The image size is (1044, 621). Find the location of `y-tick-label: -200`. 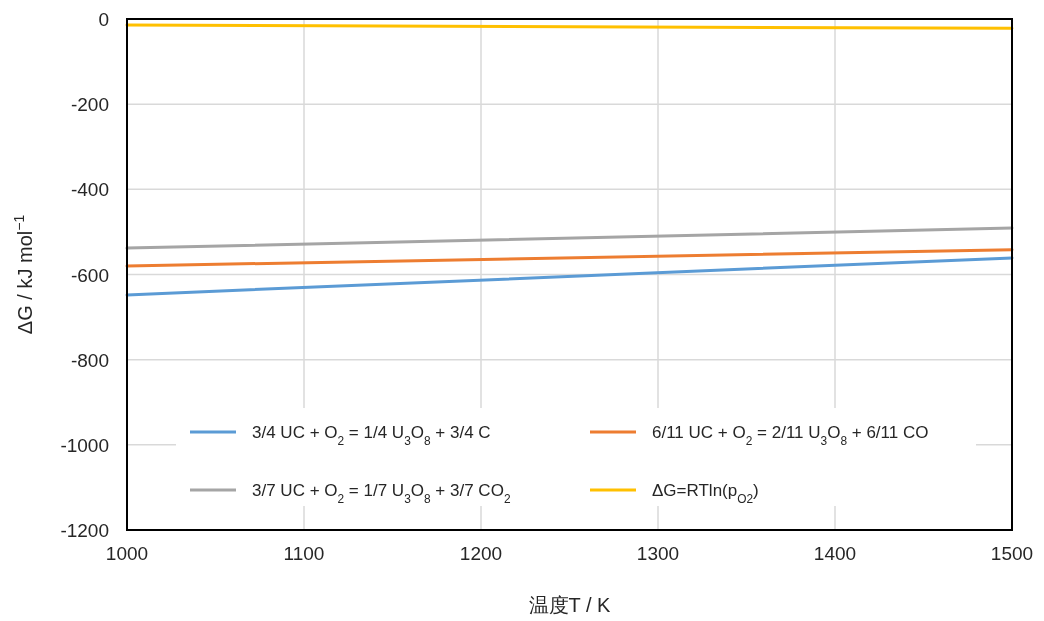

y-tick-label: -200 is located at coordinates (89, 105).